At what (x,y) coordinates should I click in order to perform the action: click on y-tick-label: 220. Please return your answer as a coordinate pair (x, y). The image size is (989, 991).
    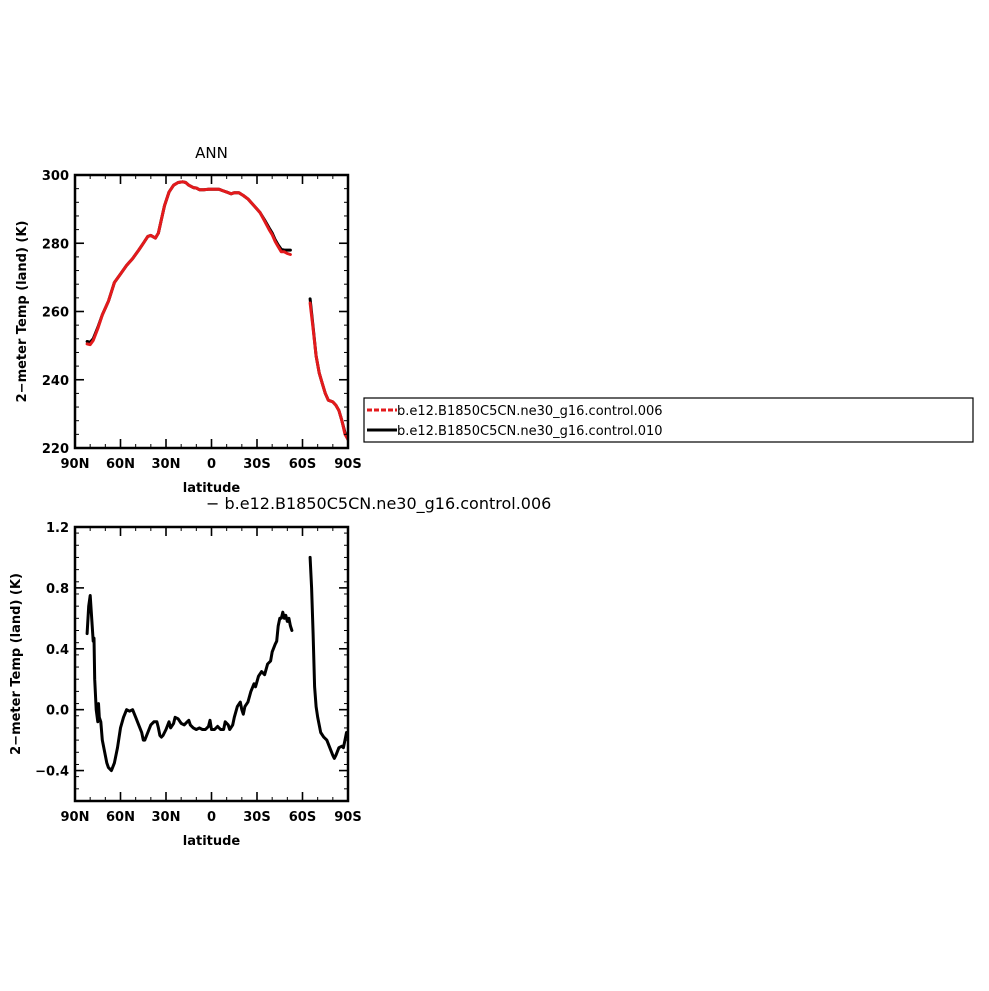
    Looking at the image, I should click on (55, 449).